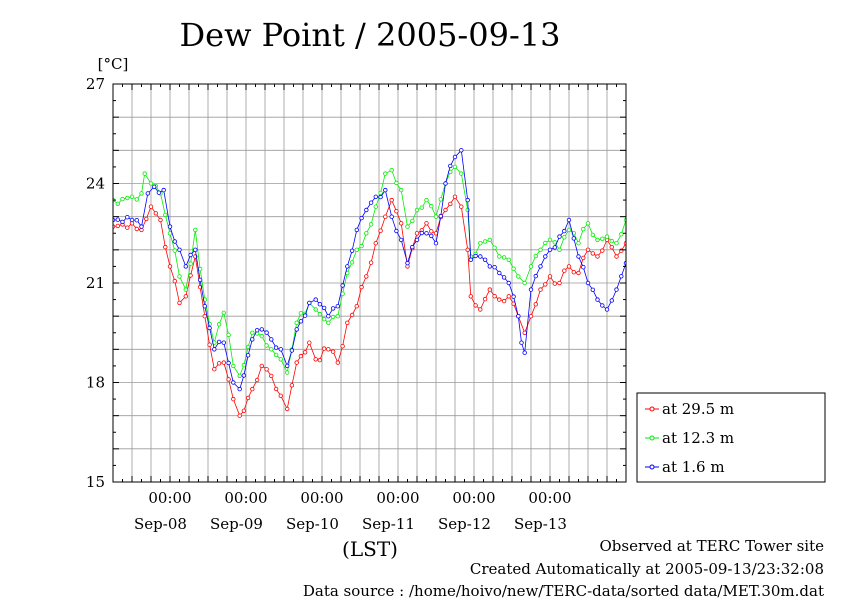  Describe the element at coordinates (540, 524) in the screenshot. I see `x-tick-label-day: Sep-13` at that location.